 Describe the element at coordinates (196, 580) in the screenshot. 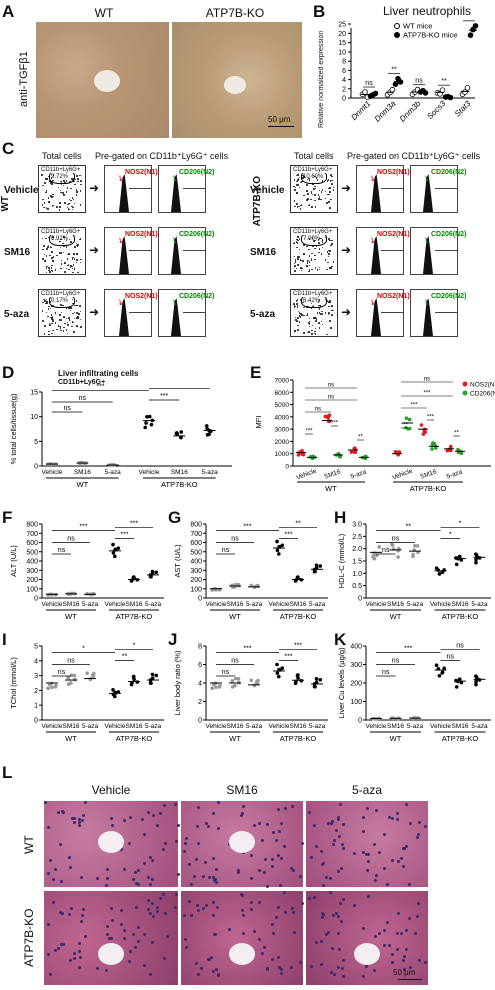

I see `y-tick-label: 200` at that location.